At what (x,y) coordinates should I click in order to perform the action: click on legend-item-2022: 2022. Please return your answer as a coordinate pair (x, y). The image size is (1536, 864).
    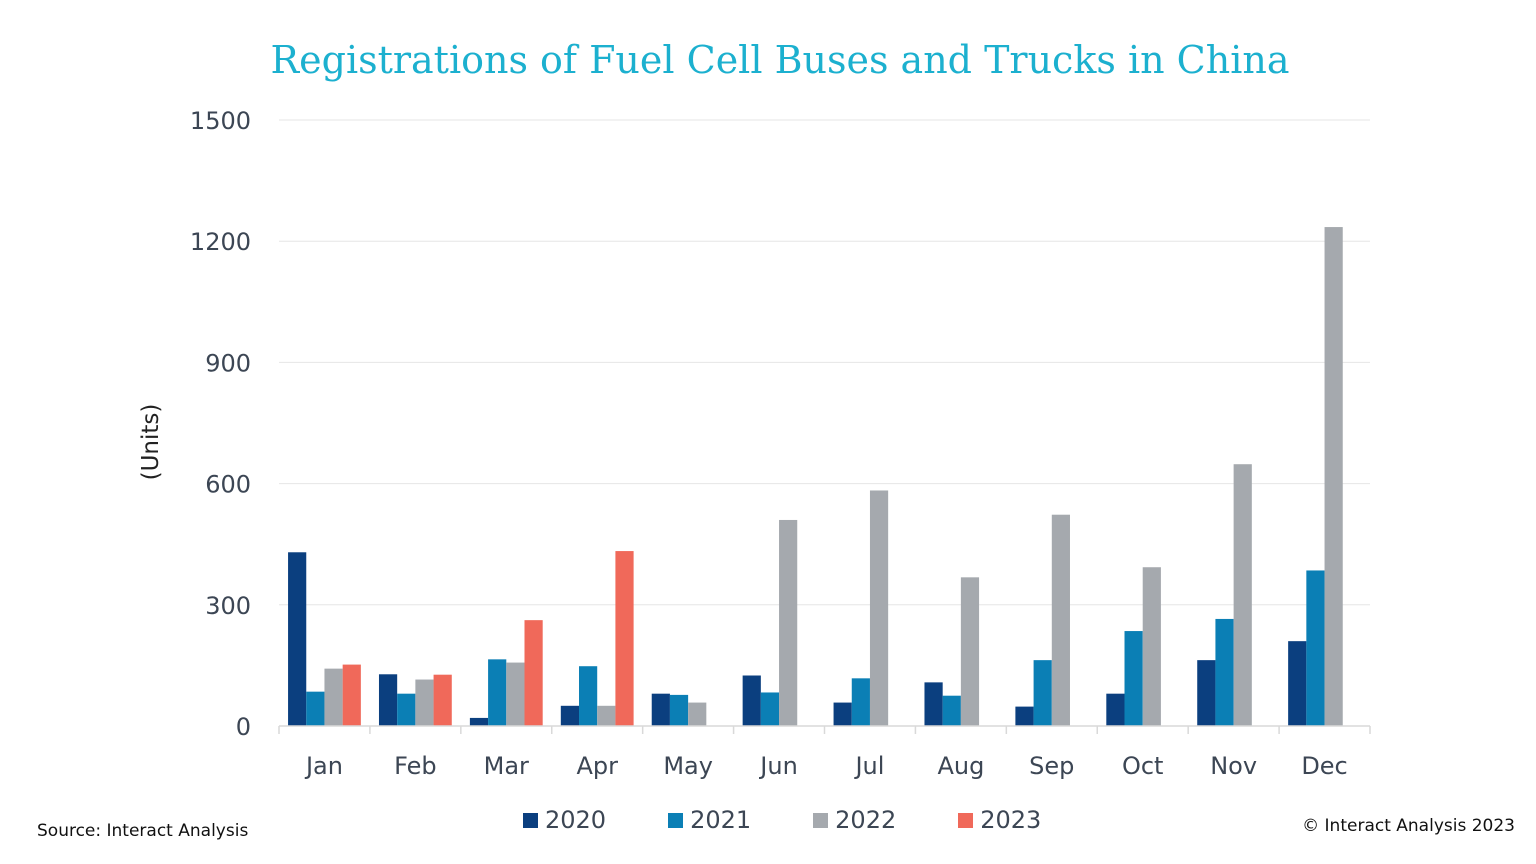
    Looking at the image, I should click on (854, 820).